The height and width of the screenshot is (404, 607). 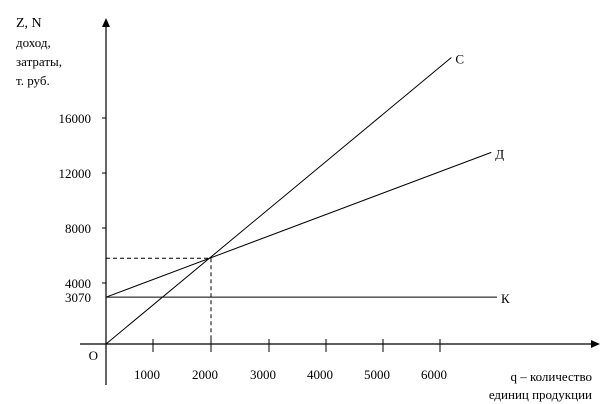 I want to click on y-axis-label: Z, N доход, затраты, т. руб., so click(x=39, y=52).